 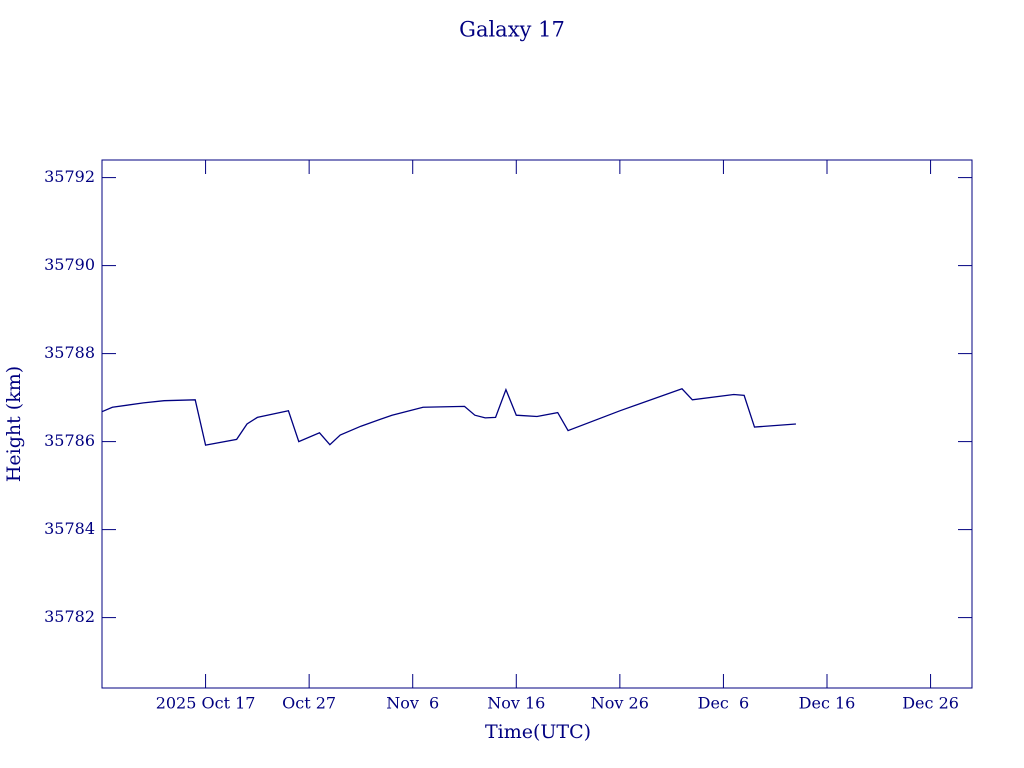 What do you see at coordinates (69, 352) in the screenshot?
I see `y-tick-label: 35788` at bounding box center [69, 352].